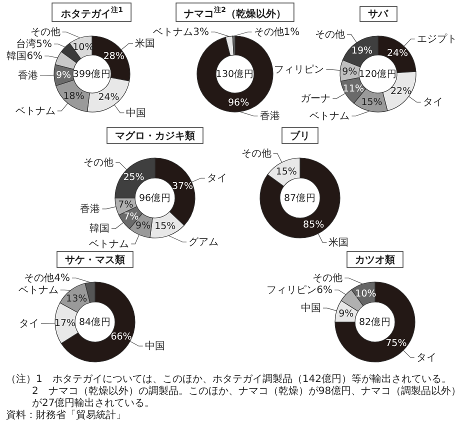 The image size is (470, 440). I want to click on slice-label: 台湾5%, so click(34, 44).